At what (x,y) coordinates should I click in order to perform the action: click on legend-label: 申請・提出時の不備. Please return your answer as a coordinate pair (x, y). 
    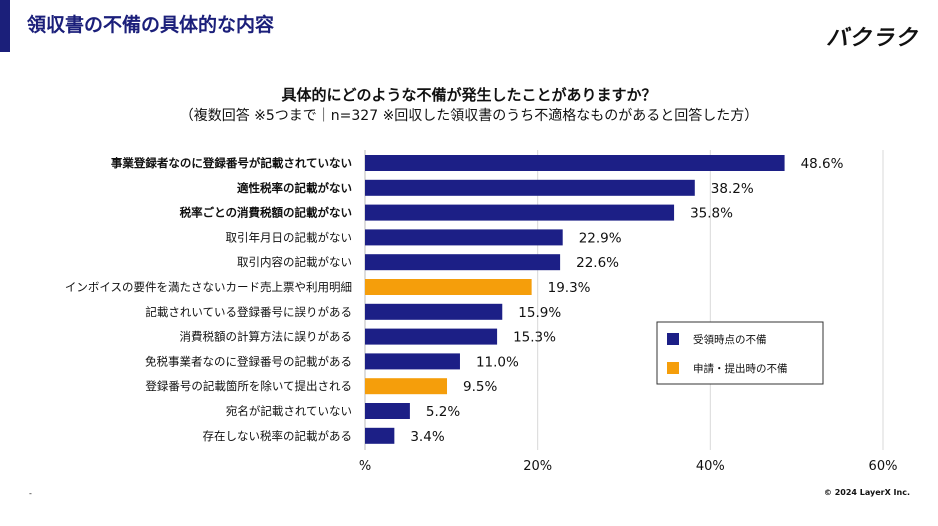
    Looking at the image, I should click on (740, 368).